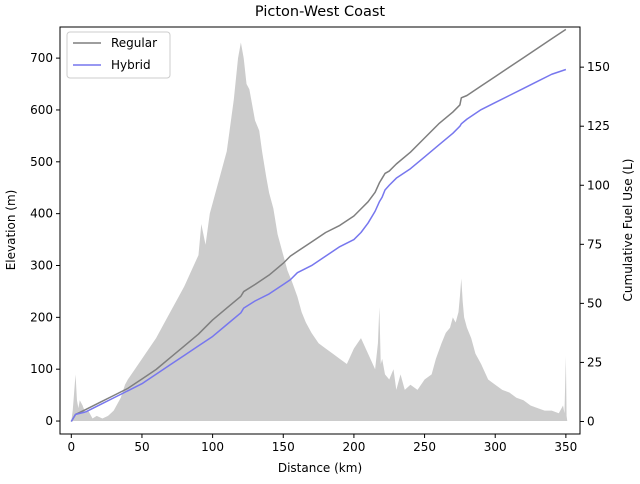 The width and height of the screenshot is (640, 484). What do you see at coordinates (134, 43) in the screenshot?
I see `legend-label-regular: Regular` at bounding box center [134, 43].